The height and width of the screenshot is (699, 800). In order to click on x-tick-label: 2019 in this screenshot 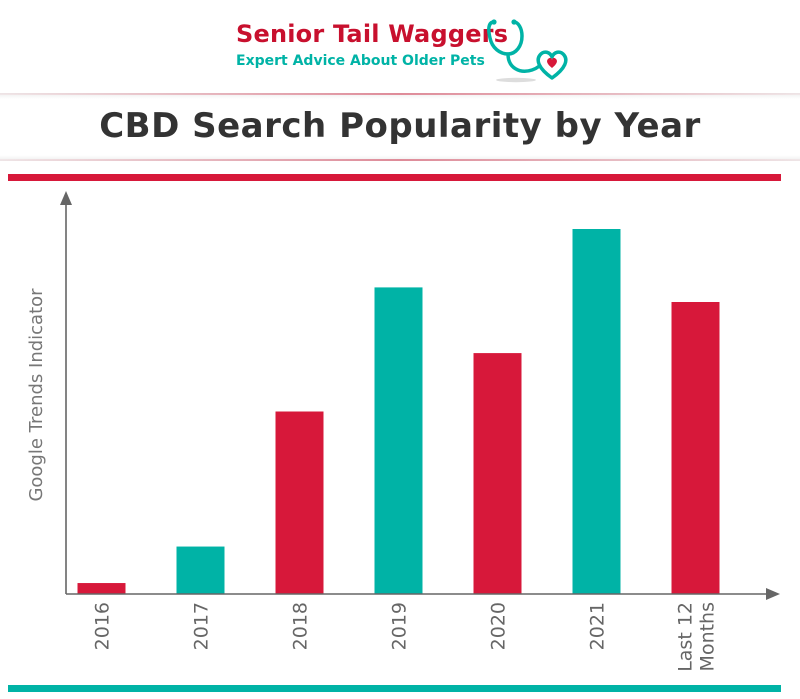, I will do `click(400, 626)`.